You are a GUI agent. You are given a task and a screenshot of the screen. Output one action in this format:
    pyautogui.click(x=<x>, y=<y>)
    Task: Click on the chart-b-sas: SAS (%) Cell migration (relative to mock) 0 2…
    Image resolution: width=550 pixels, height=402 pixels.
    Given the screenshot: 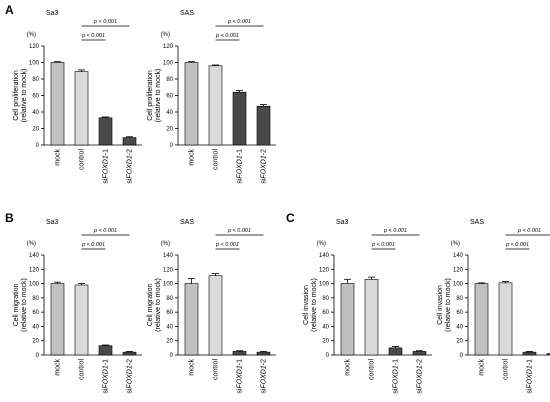 What is the action you would take?
    pyautogui.click(x=211, y=306)
    